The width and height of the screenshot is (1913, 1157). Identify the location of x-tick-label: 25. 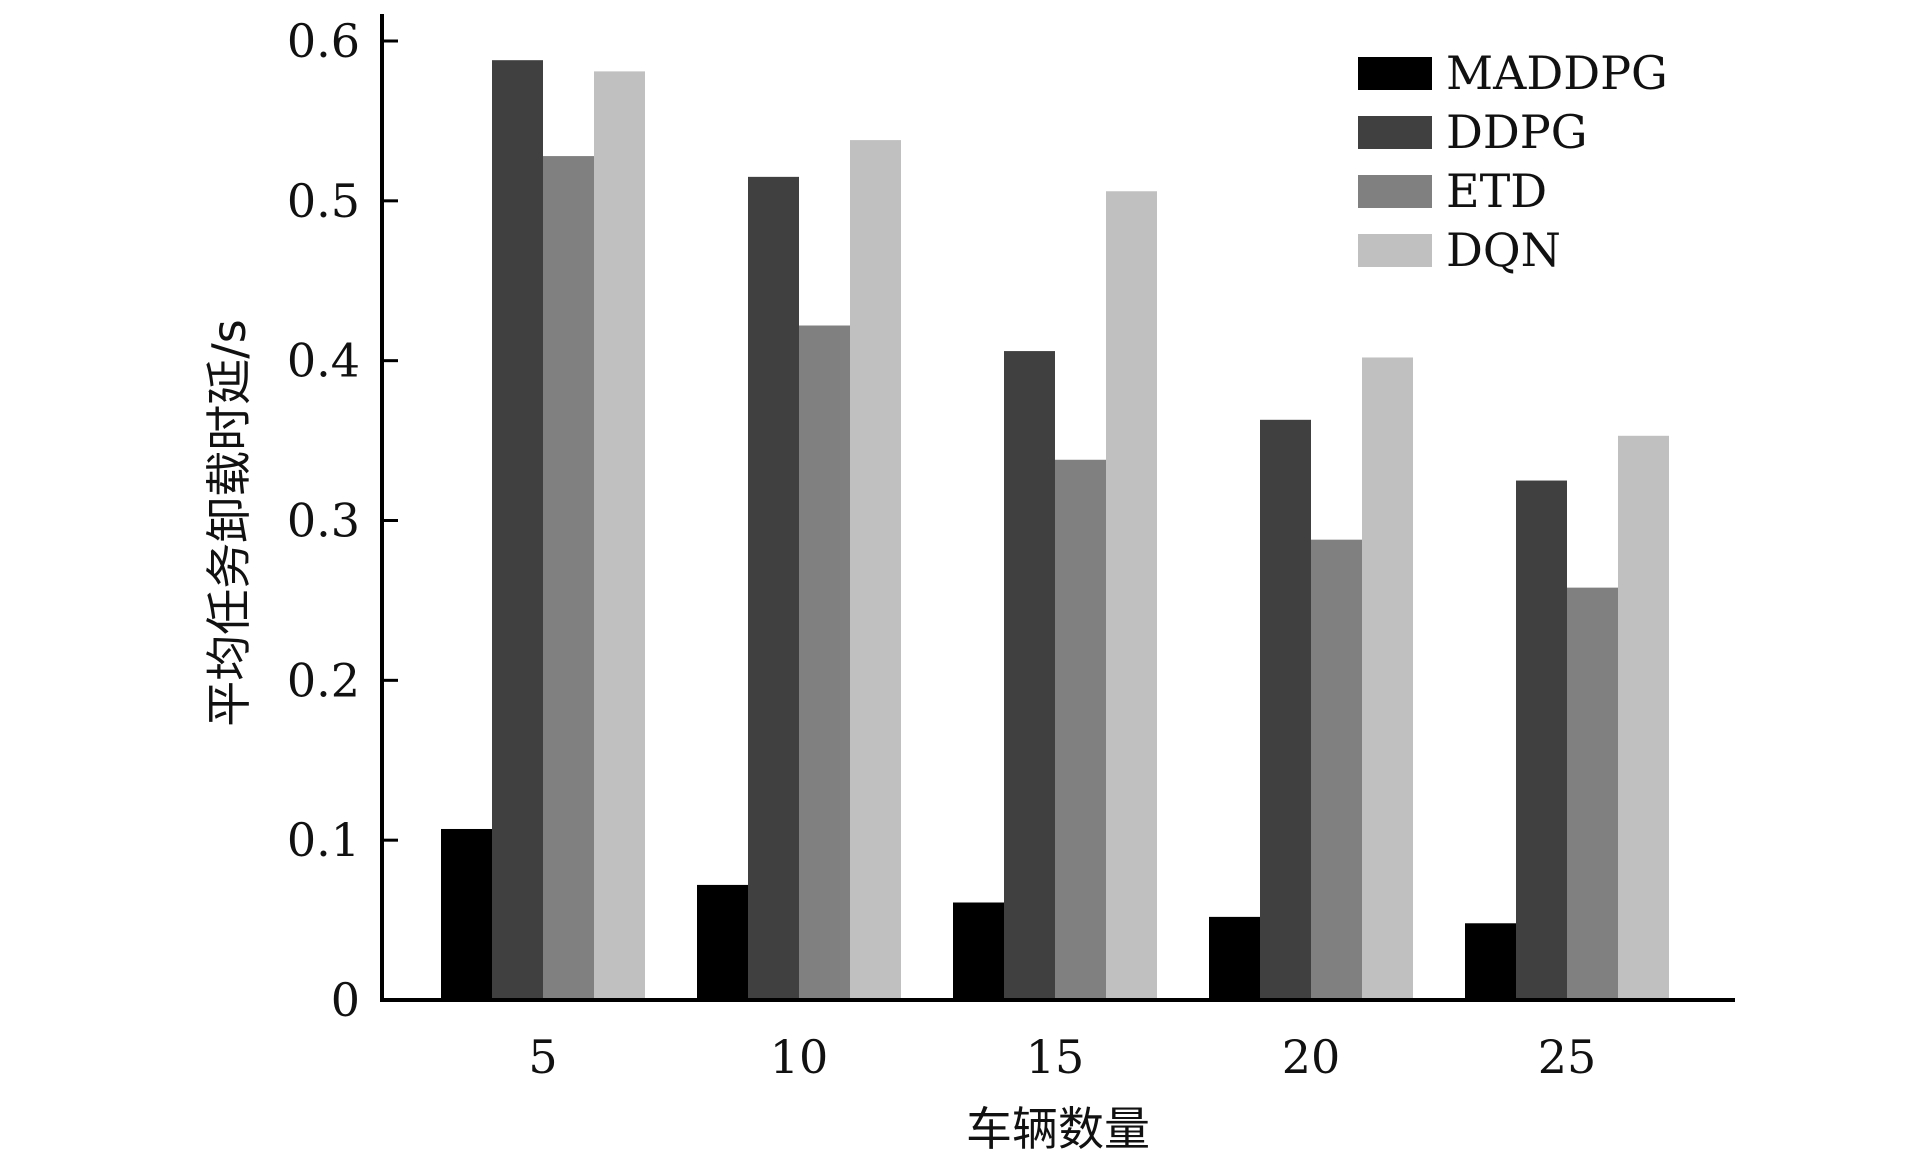
(1567, 1057).